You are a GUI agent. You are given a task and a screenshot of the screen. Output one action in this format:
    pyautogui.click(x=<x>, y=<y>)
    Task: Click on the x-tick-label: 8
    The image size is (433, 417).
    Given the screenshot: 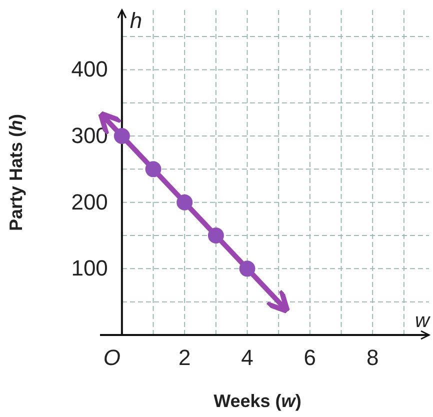 What is the action you would take?
    pyautogui.click(x=372, y=357)
    